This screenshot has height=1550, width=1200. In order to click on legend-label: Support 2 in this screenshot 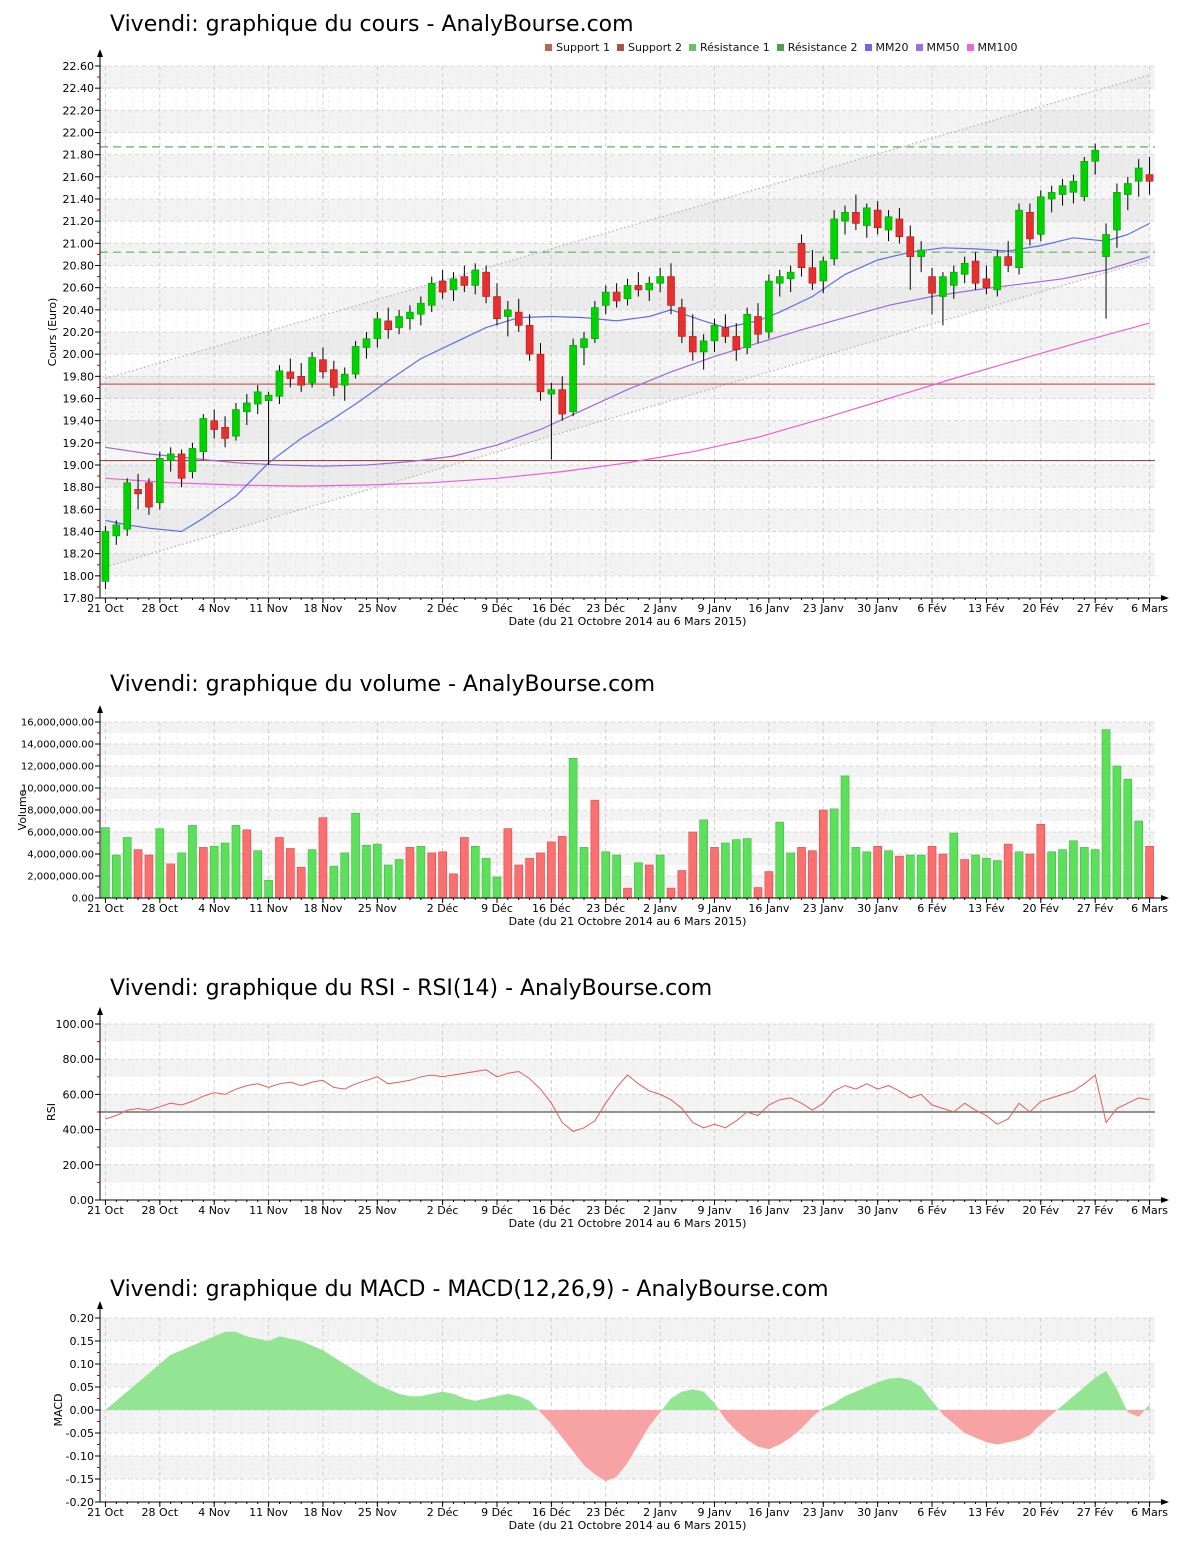, I will do `click(654, 47)`.